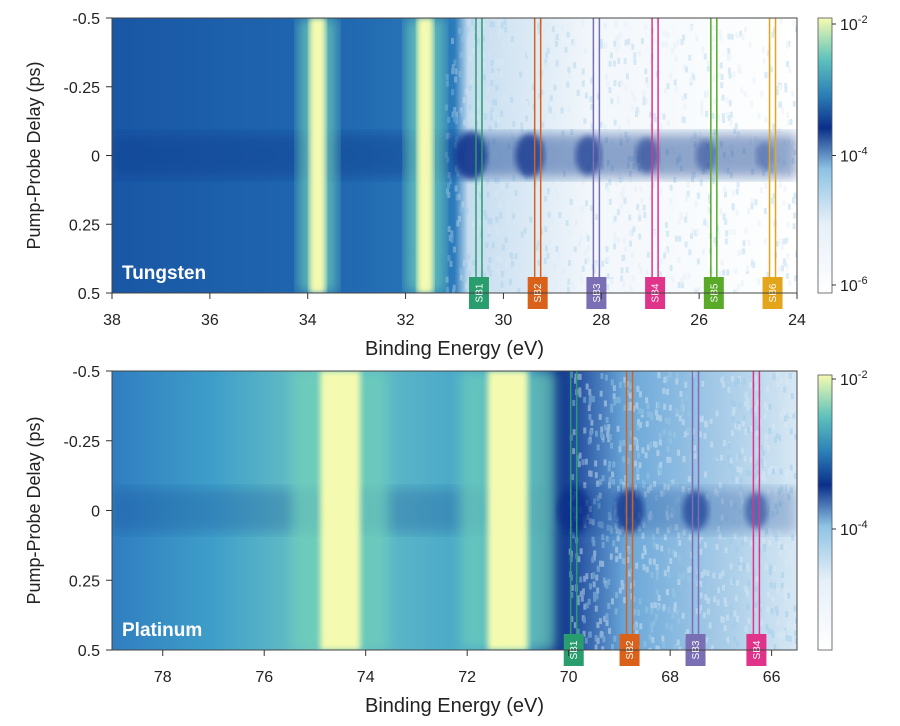 Image resolution: width=900 pixels, height=726 pixels. What do you see at coordinates (308, 320) in the screenshot?
I see `x-tick-label: 34` at bounding box center [308, 320].